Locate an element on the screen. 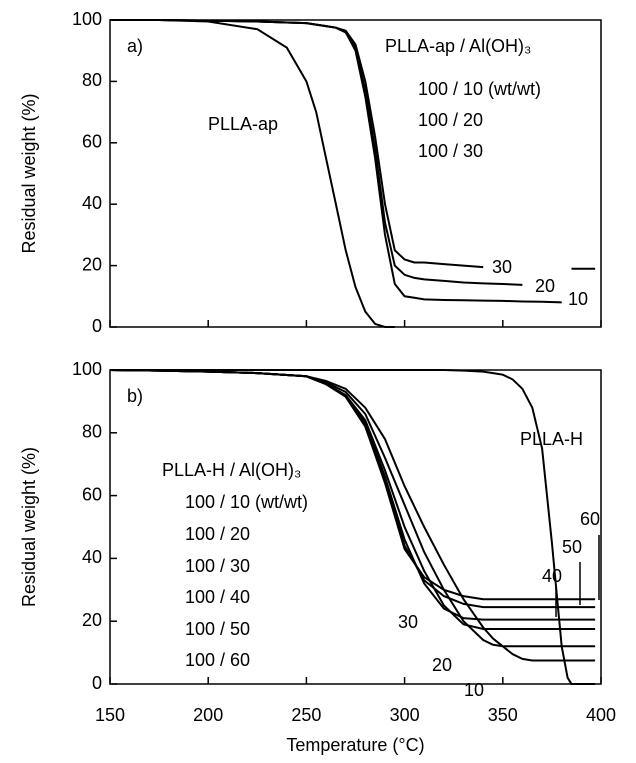 This screenshot has height=763, width=636. x-tick-label: 350 is located at coordinates (503, 715).